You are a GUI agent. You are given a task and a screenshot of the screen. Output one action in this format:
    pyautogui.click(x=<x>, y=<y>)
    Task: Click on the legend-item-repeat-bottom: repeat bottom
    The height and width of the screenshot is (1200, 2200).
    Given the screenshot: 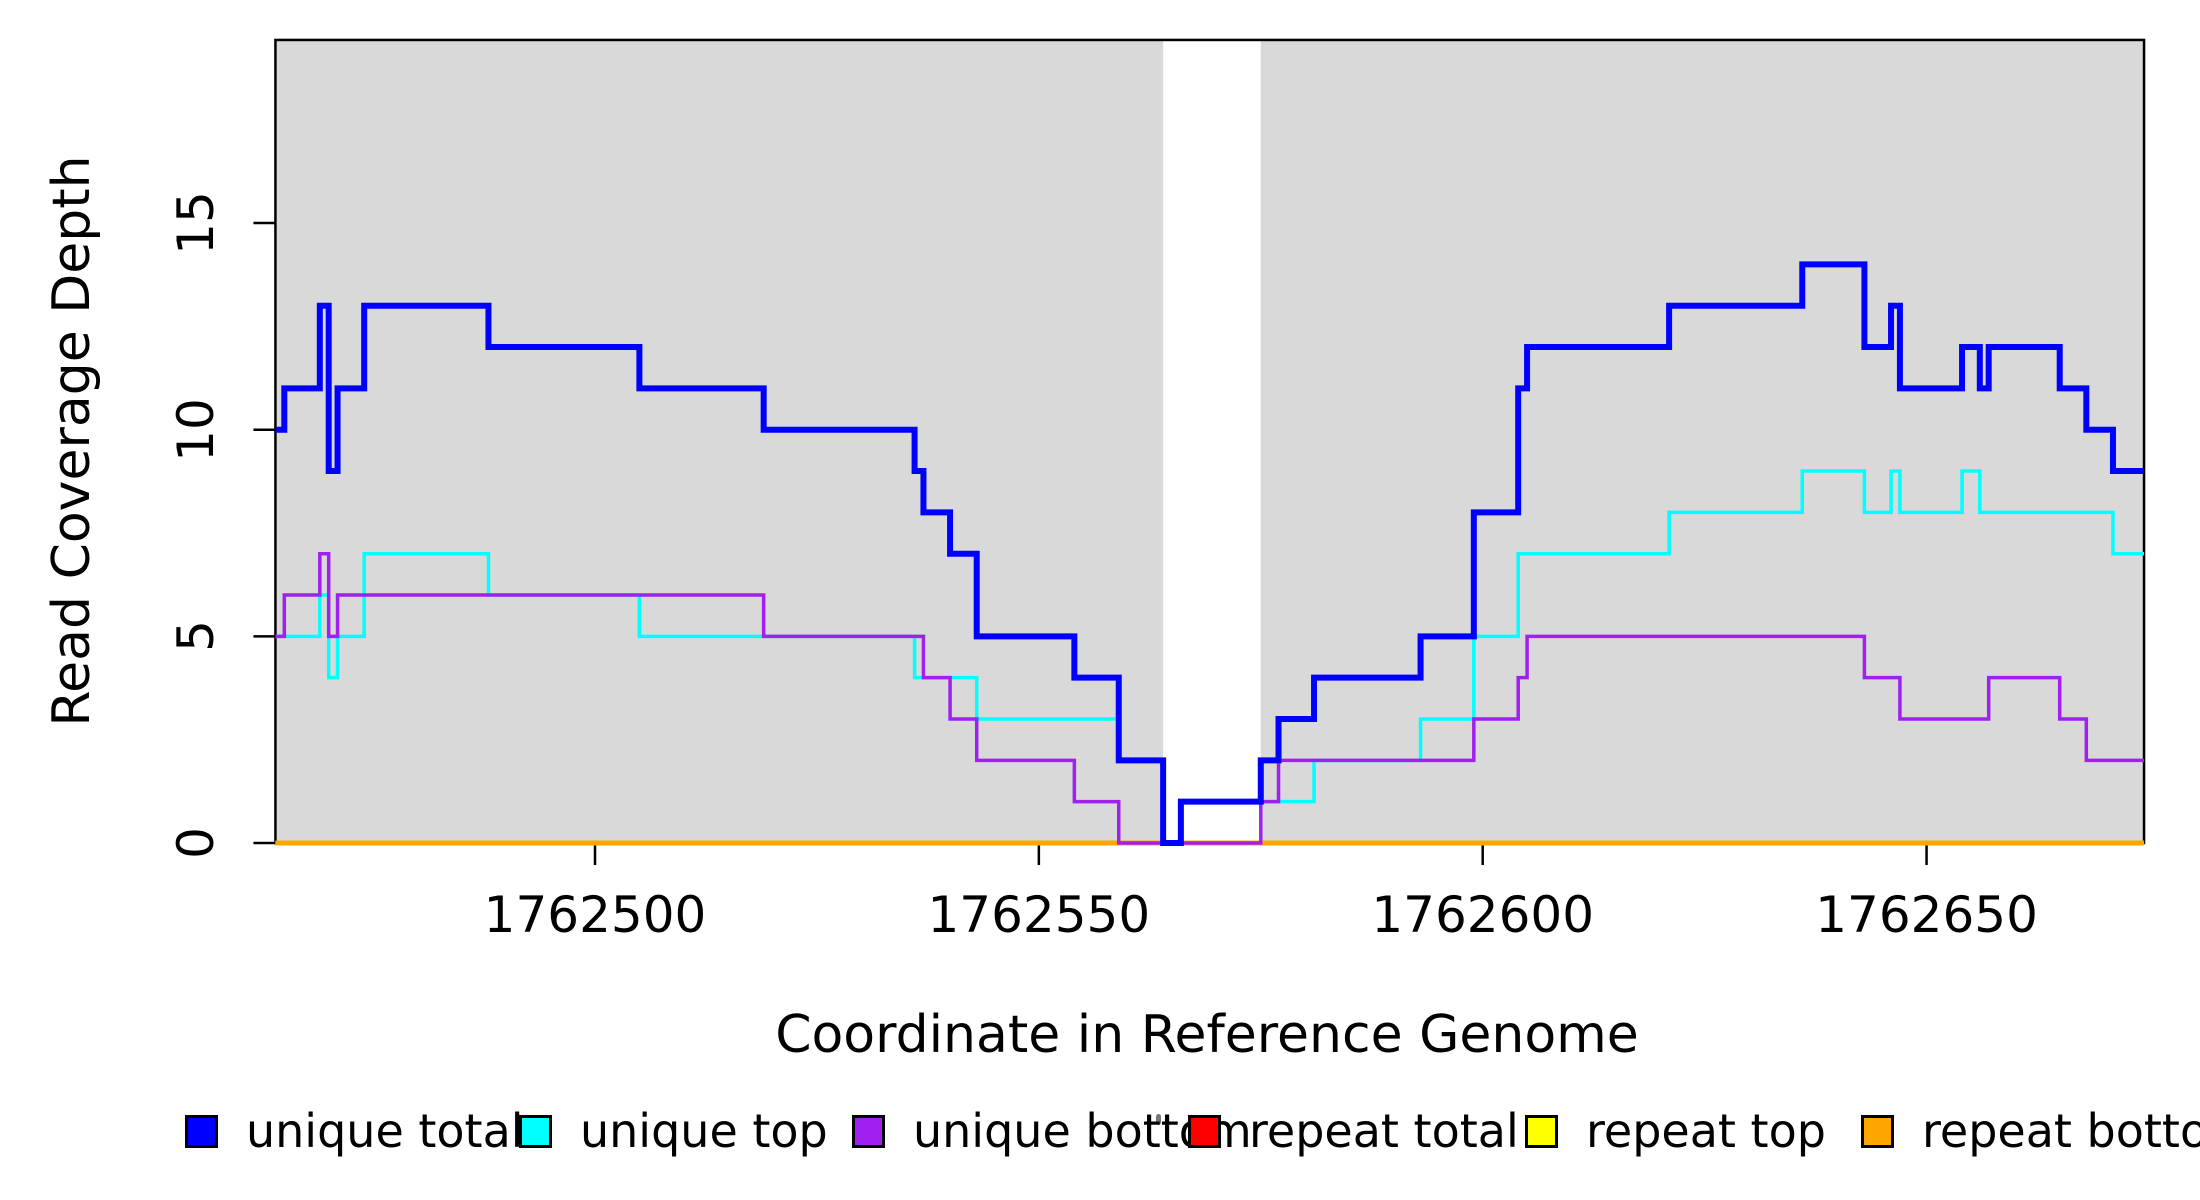 What is the action you would take?
    pyautogui.click(x=2030, y=1131)
    